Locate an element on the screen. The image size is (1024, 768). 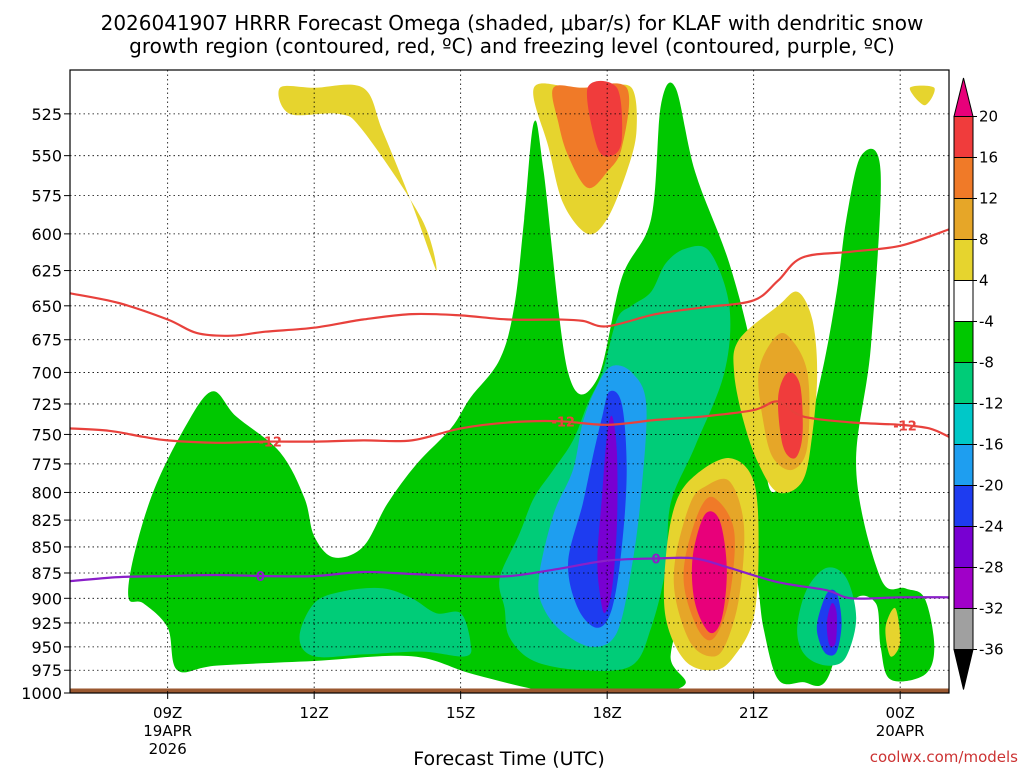
y-tick-label: 575 is located at coordinates (46, 196).